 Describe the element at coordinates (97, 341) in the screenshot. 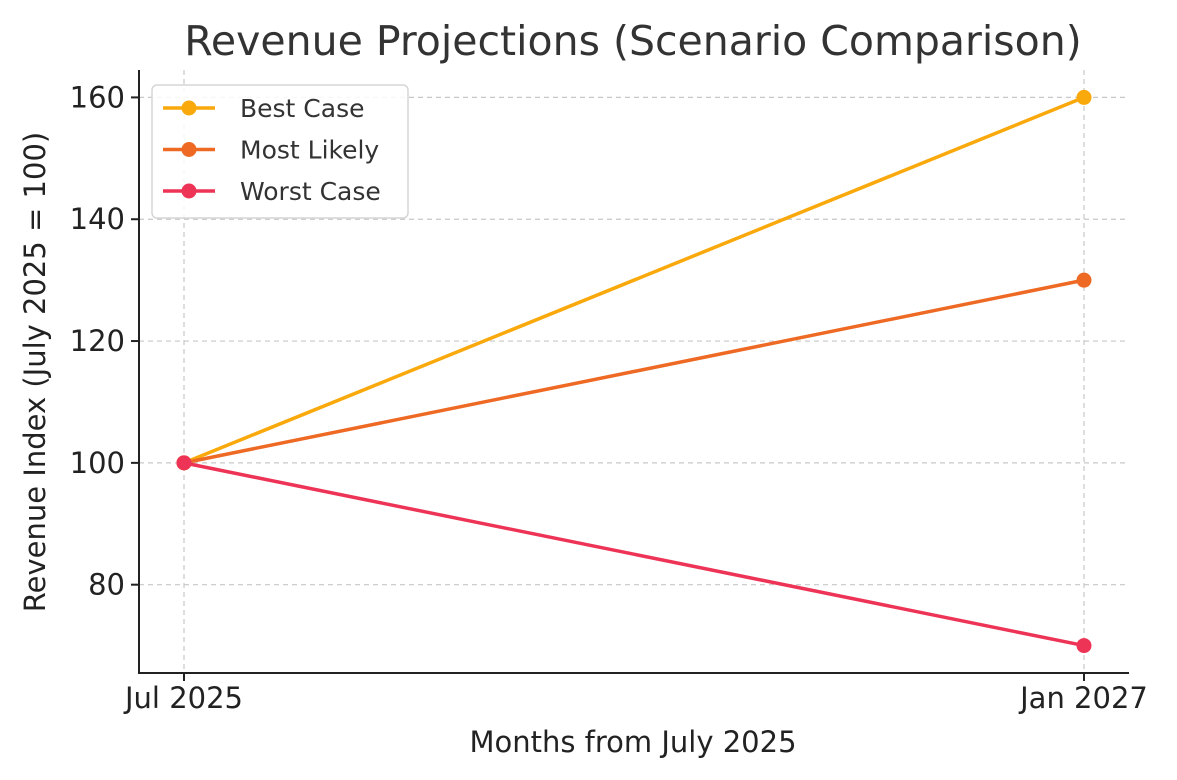

I see `y-tick-label: 120` at that location.